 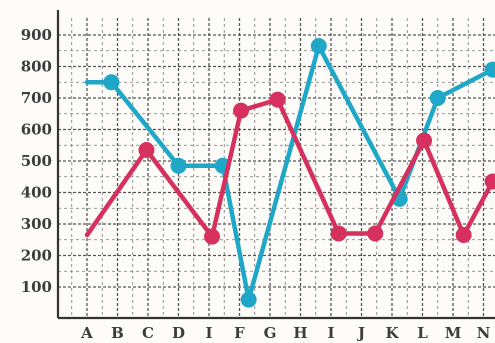 I want to click on x-tick-label: F, so click(x=239, y=333).